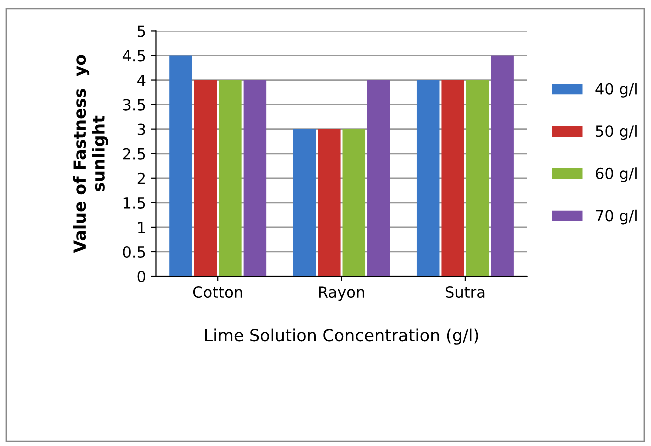  Describe the element at coordinates (141, 178) in the screenshot. I see `y-tick-label: 2` at that location.